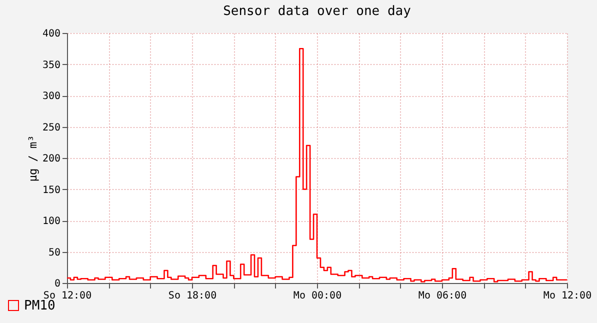 This screenshot has height=323, width=597. Describe the element at coordinates (567, 296) in the screenshot. I see `x-tick-label: Mo 12:00` at that location.